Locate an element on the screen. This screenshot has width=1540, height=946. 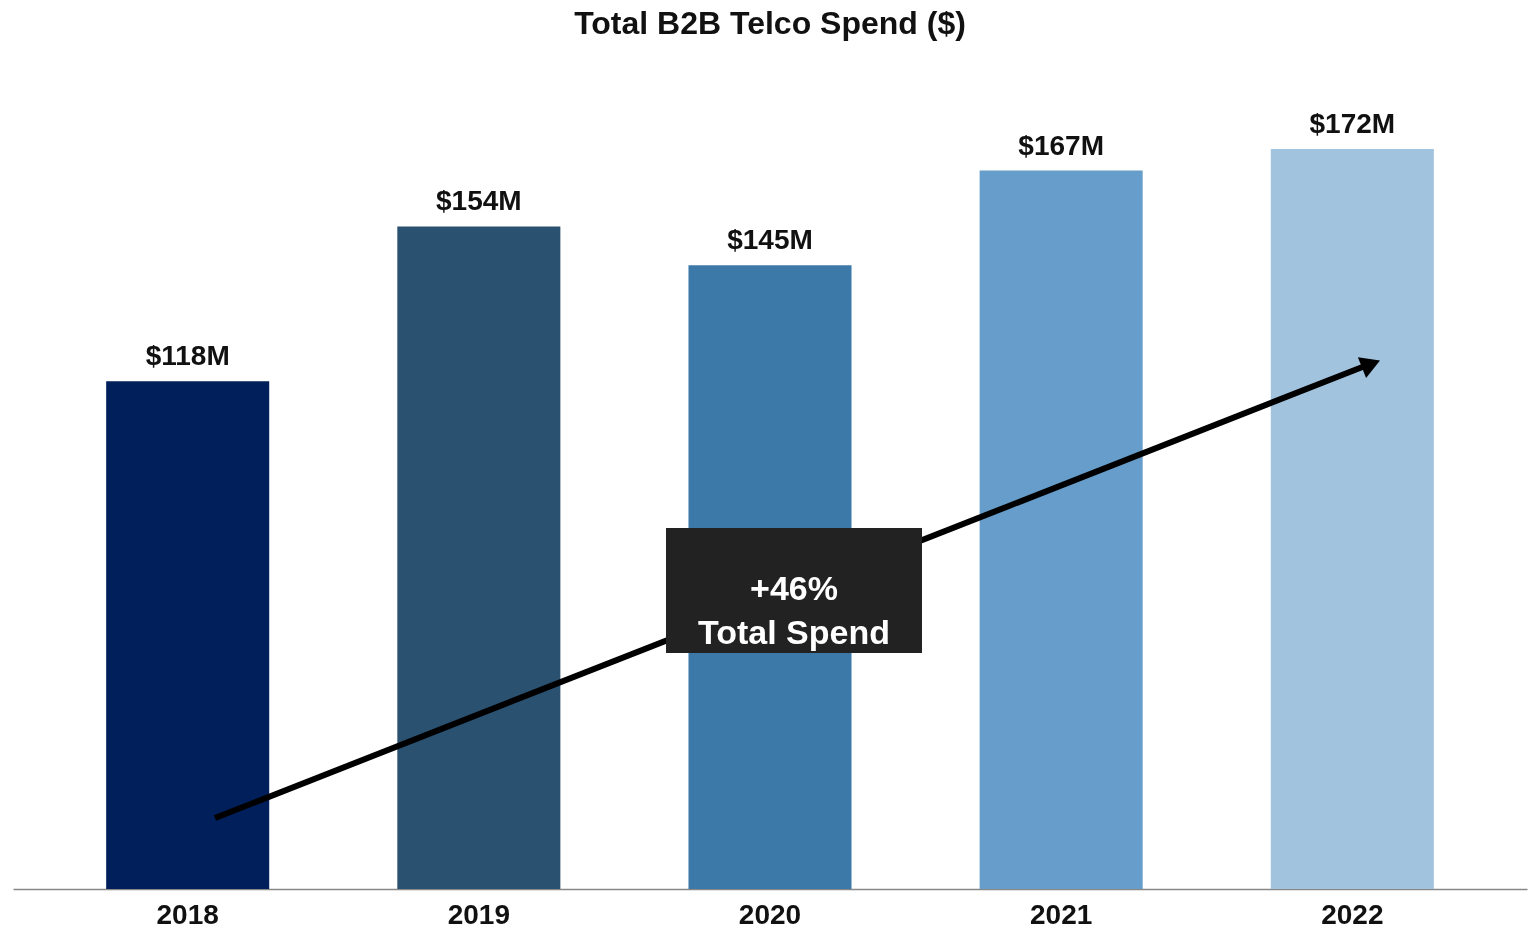
x-tick-label: 2019 is located at coordinates (478, 914).